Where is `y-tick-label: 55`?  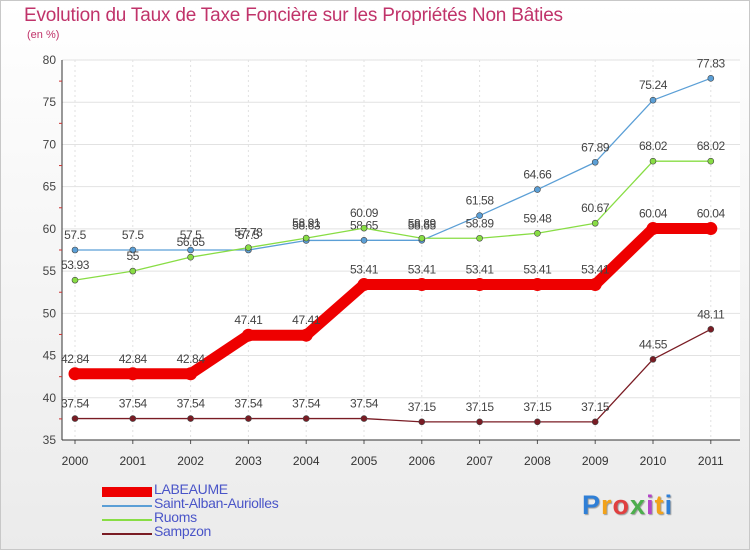 y-tick-label: 55 is located at coordinates (50, 271).